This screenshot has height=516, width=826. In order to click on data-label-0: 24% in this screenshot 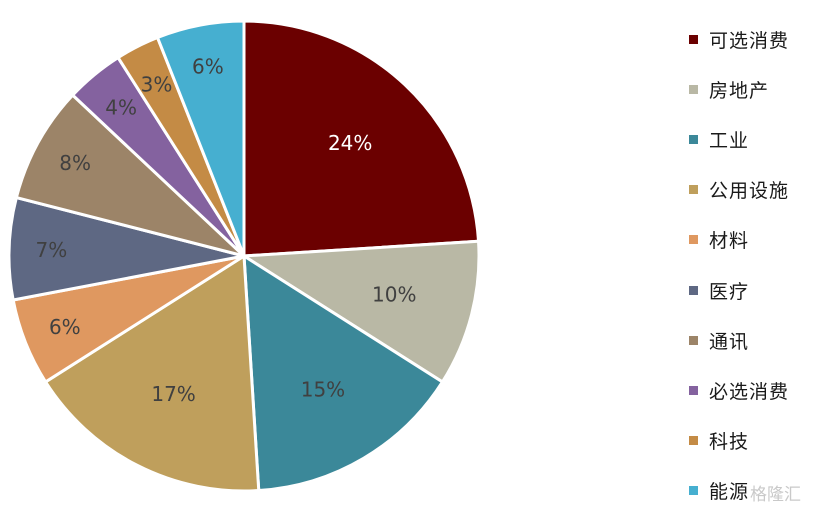, I will do `click(350, 143)`.